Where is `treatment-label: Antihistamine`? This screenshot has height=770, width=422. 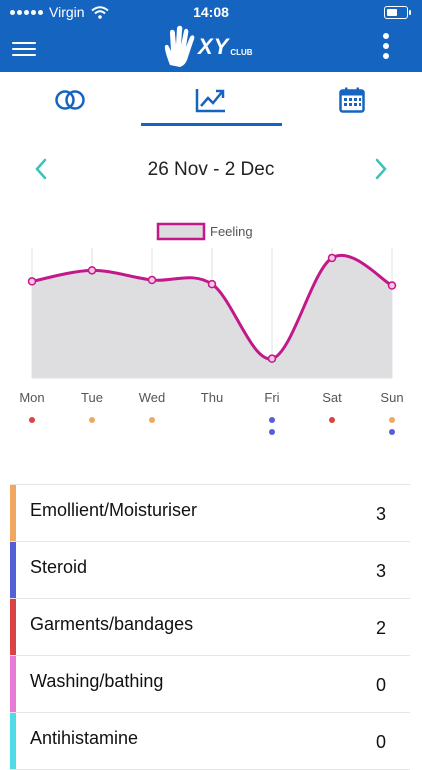 treatment-label: Antihistamine is located at coordinates (84, 738).